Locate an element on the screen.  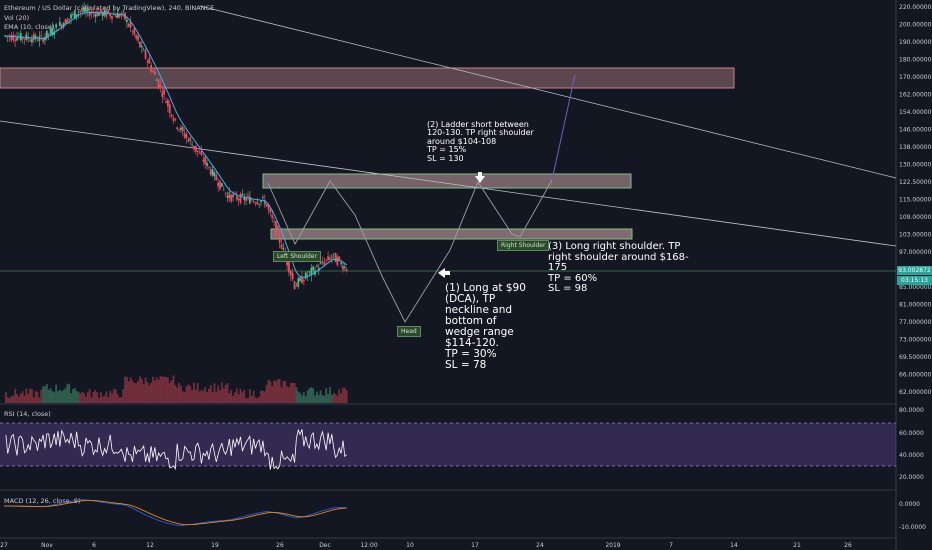
left-arrow-icon is located at coordinates (441, 273).